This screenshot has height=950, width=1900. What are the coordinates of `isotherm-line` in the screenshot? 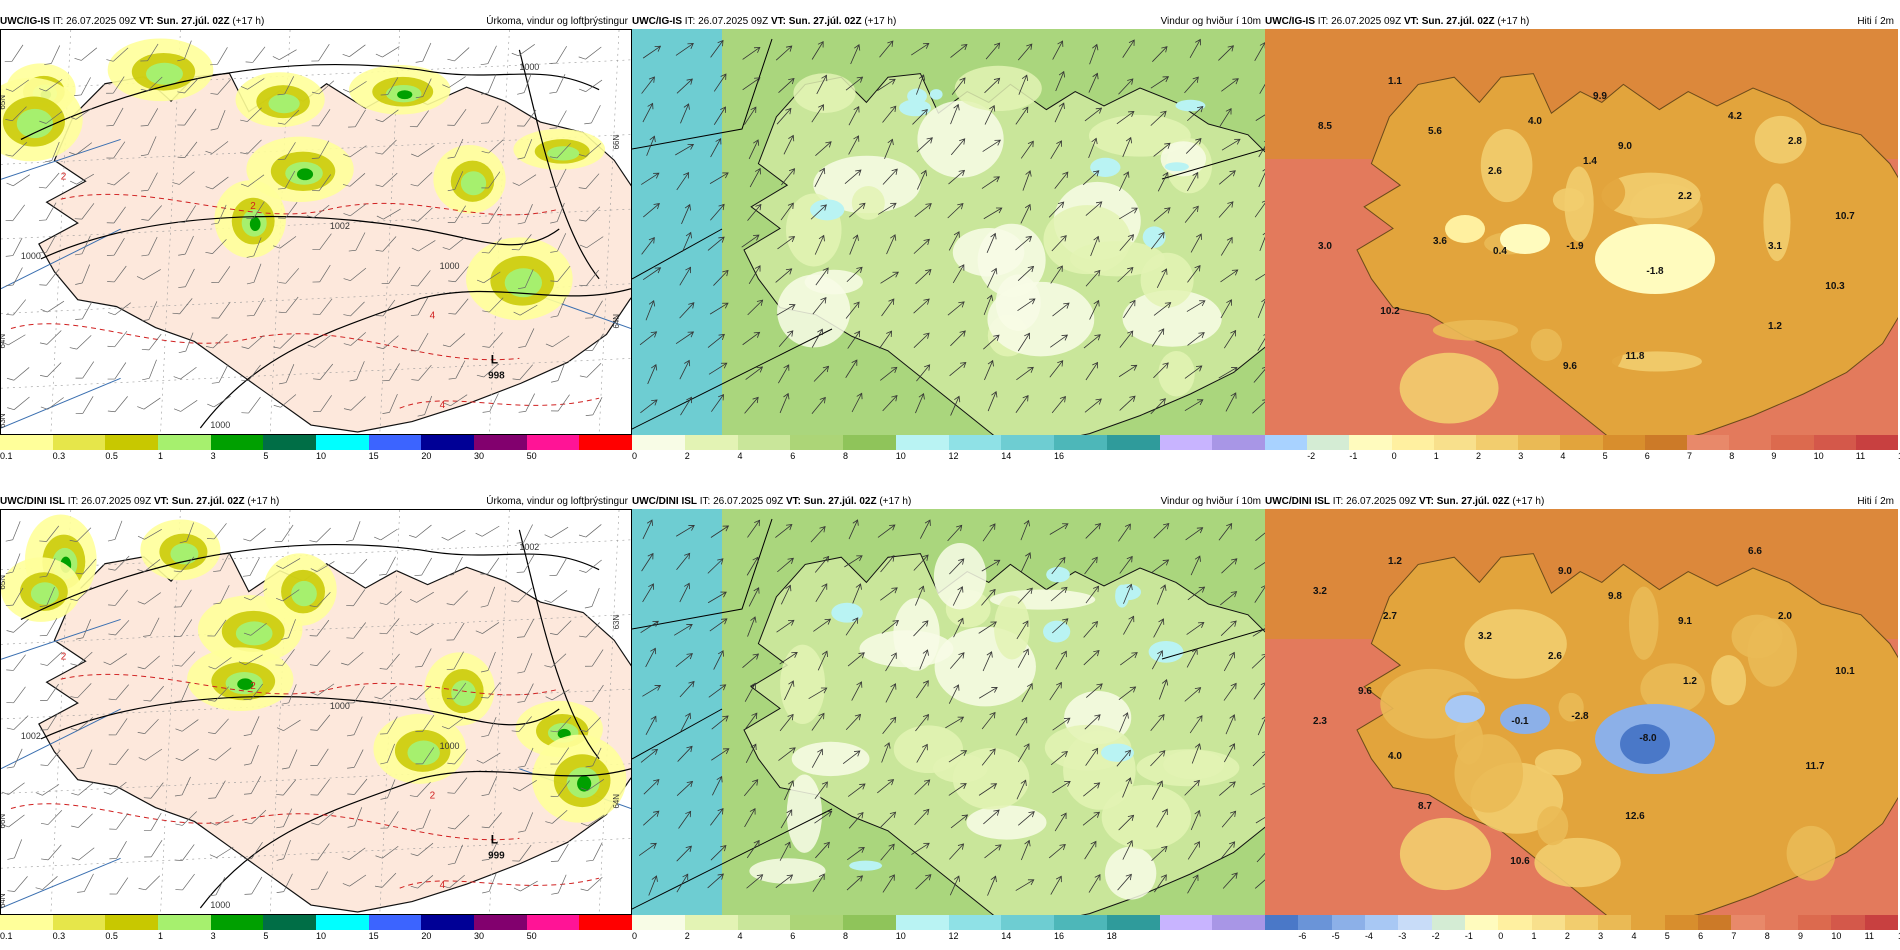 It's located at (310, 684).